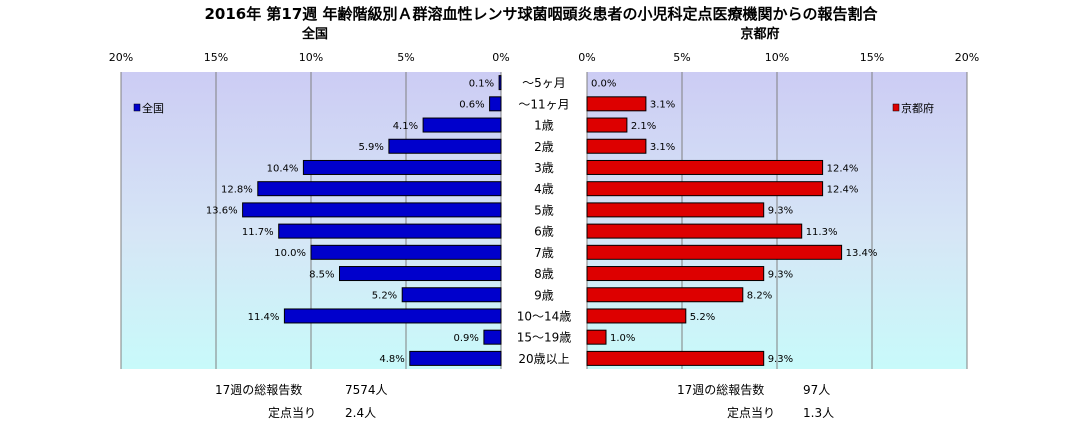 This screenshot has height=429, width=1083. What do you see at coordinates (543, 104) in the screenshot?
I see `category-label: ～11ヶ月` at bounding box center [543, 104].